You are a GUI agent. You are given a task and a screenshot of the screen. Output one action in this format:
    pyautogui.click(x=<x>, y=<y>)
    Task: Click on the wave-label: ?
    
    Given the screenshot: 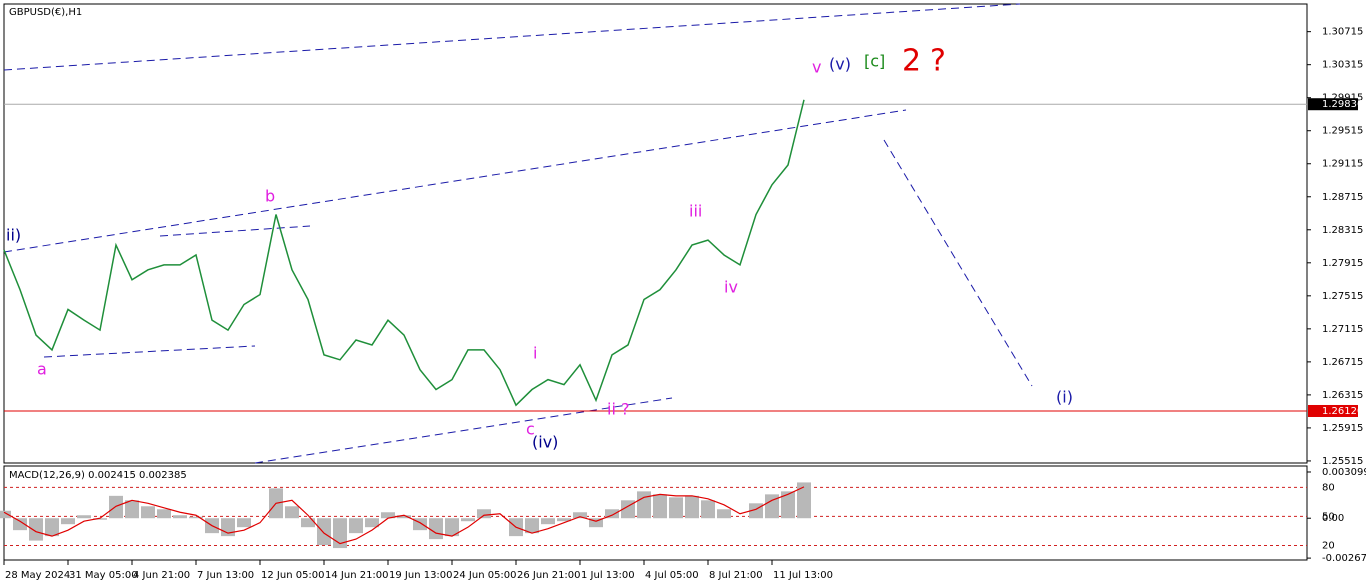 What is the action you would take?
    pyautogui.click(x=938, y=61)
    